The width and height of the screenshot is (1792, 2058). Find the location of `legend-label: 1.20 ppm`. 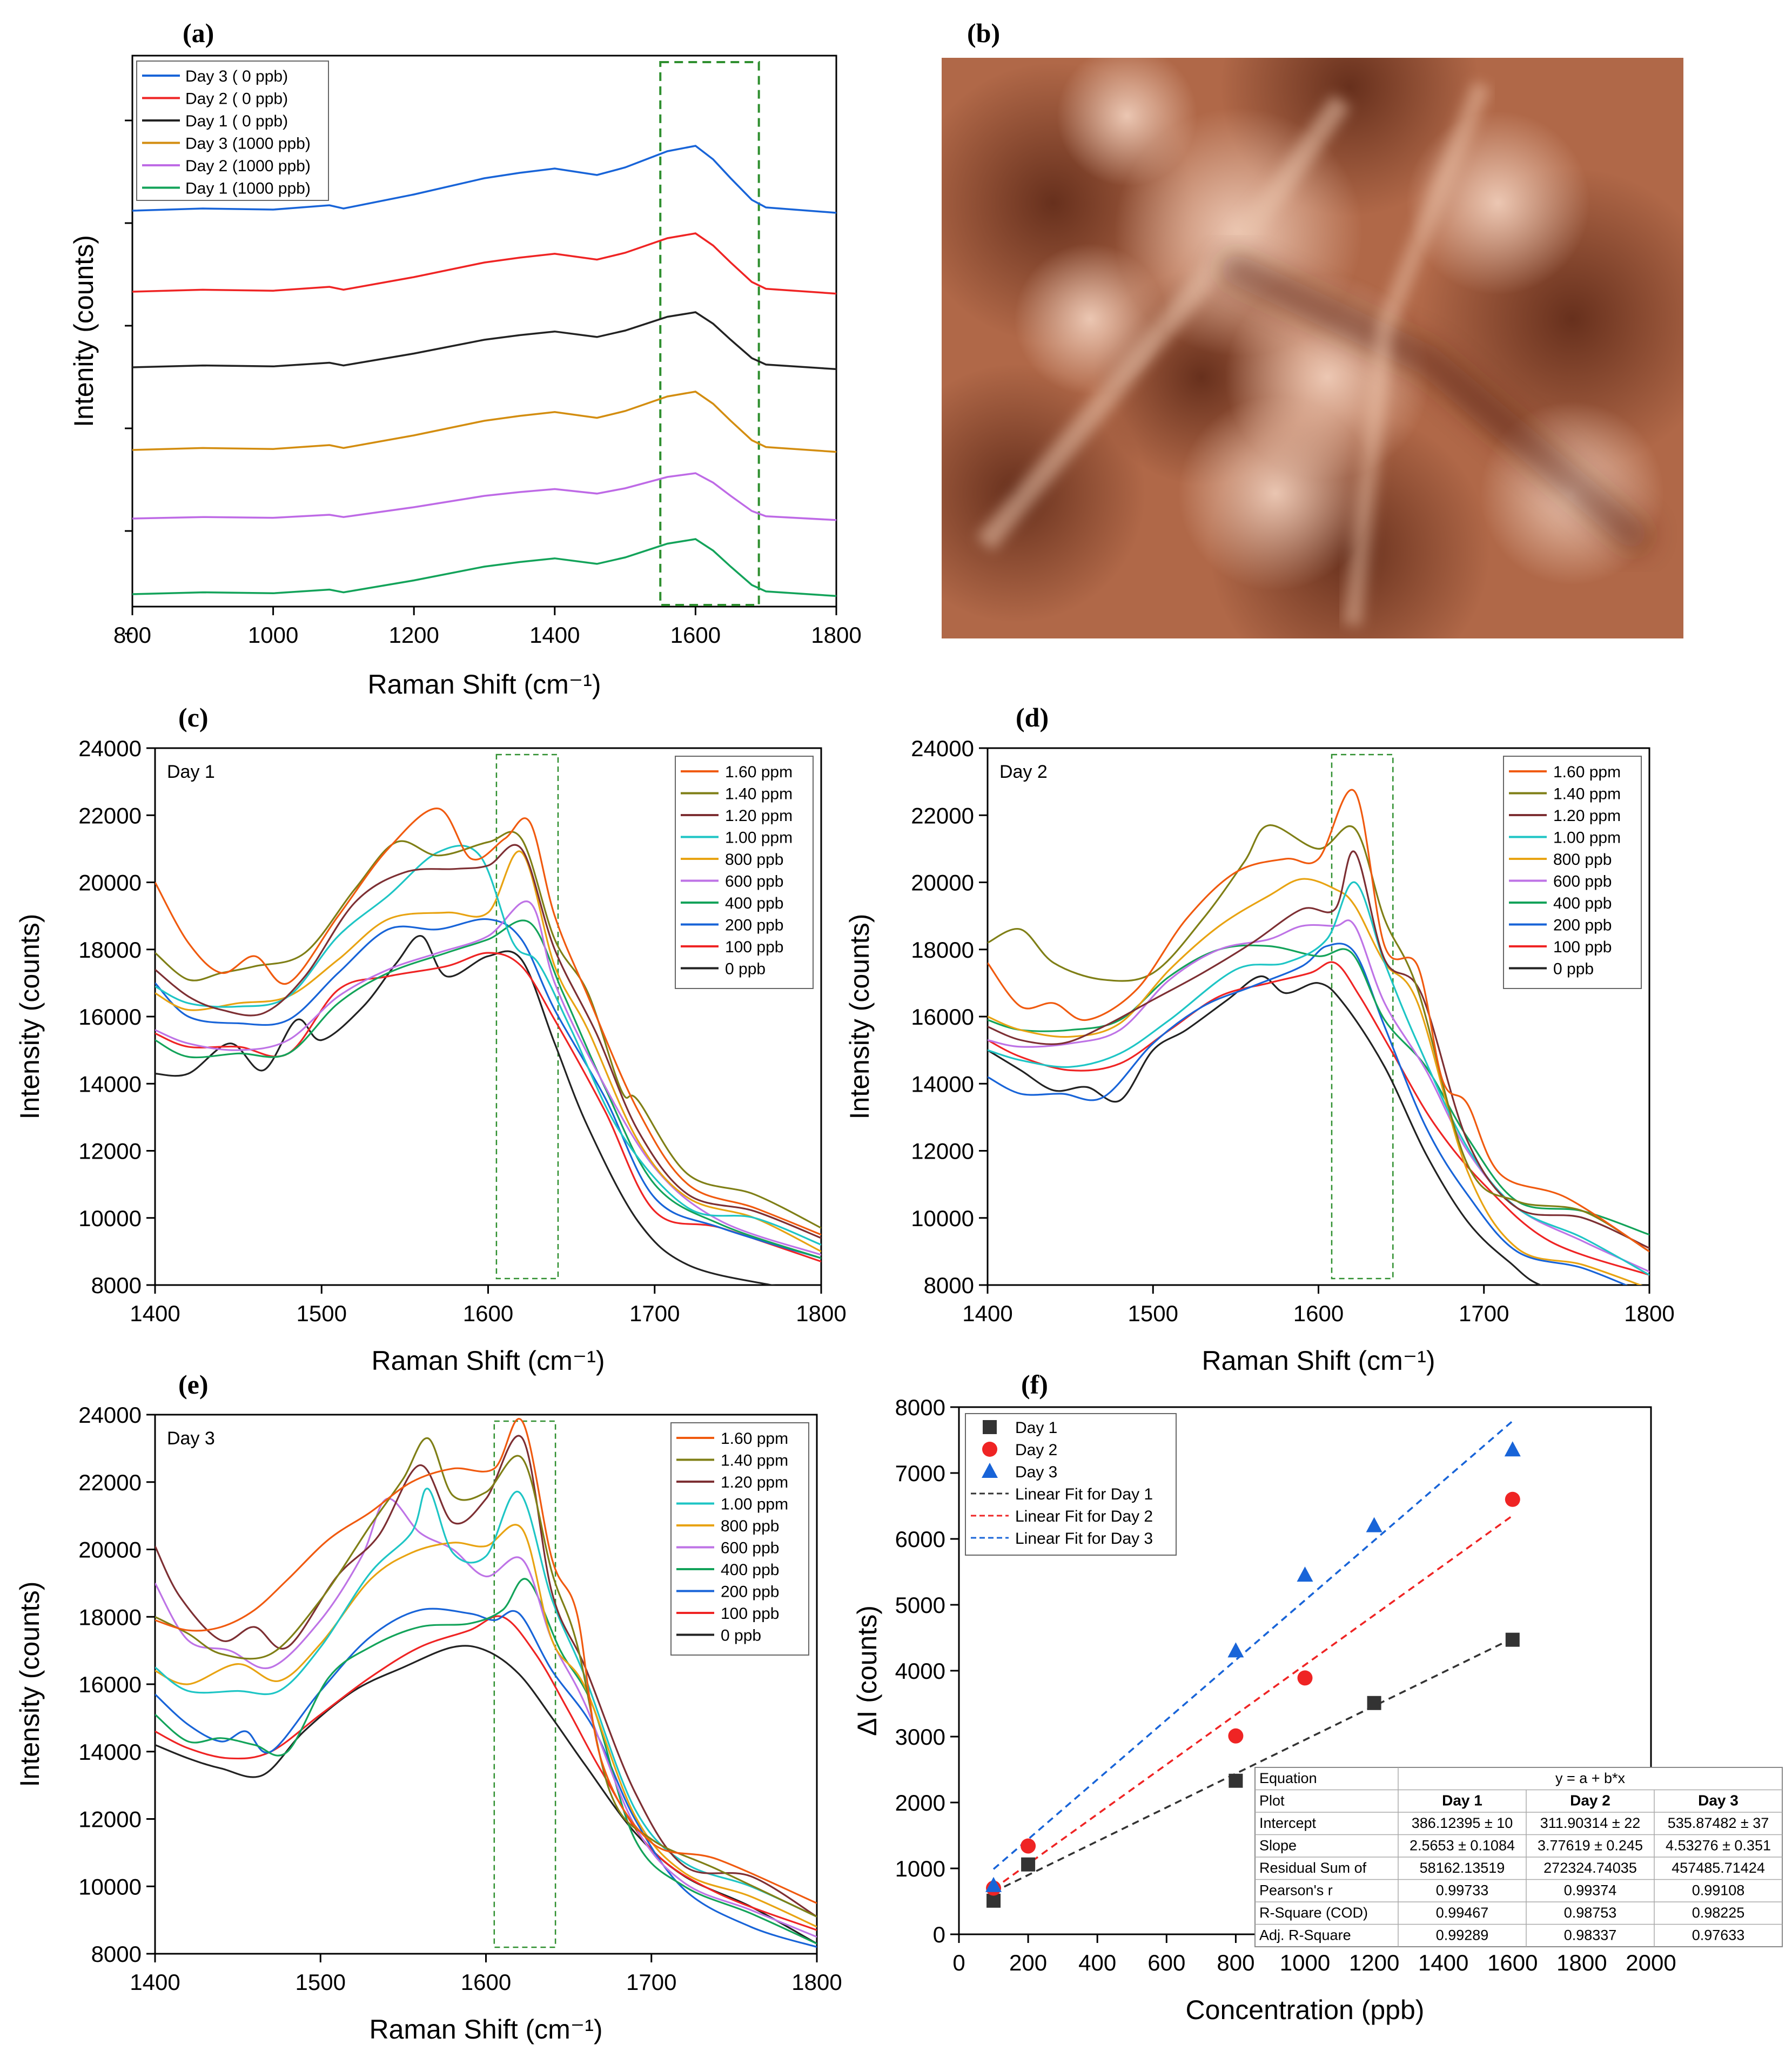

legend-label: 1.20 ppm is located at coordinates (754, 1482).